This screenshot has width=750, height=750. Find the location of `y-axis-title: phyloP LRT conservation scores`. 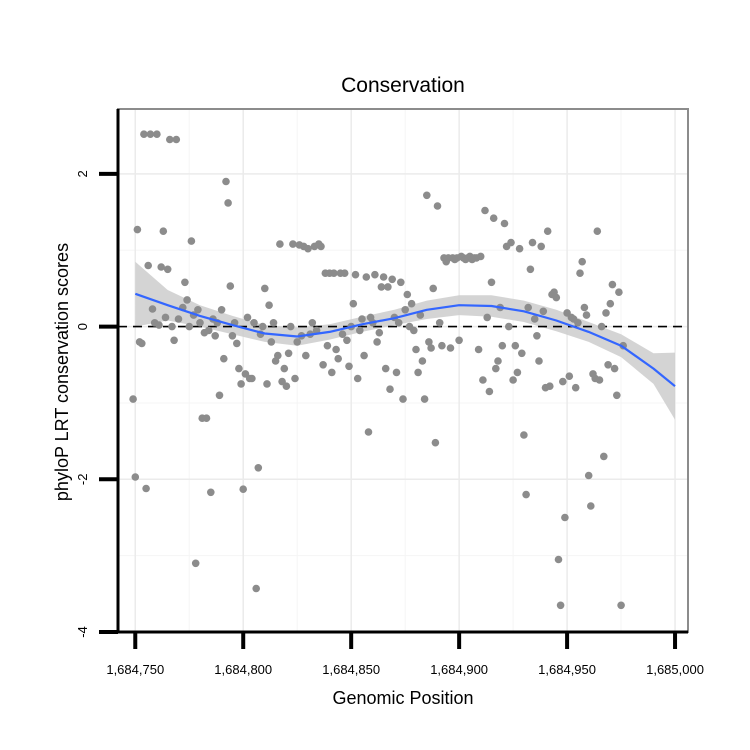

y-axis-title: phyloP LRT conservation scores is located at coordinates (62, 372).